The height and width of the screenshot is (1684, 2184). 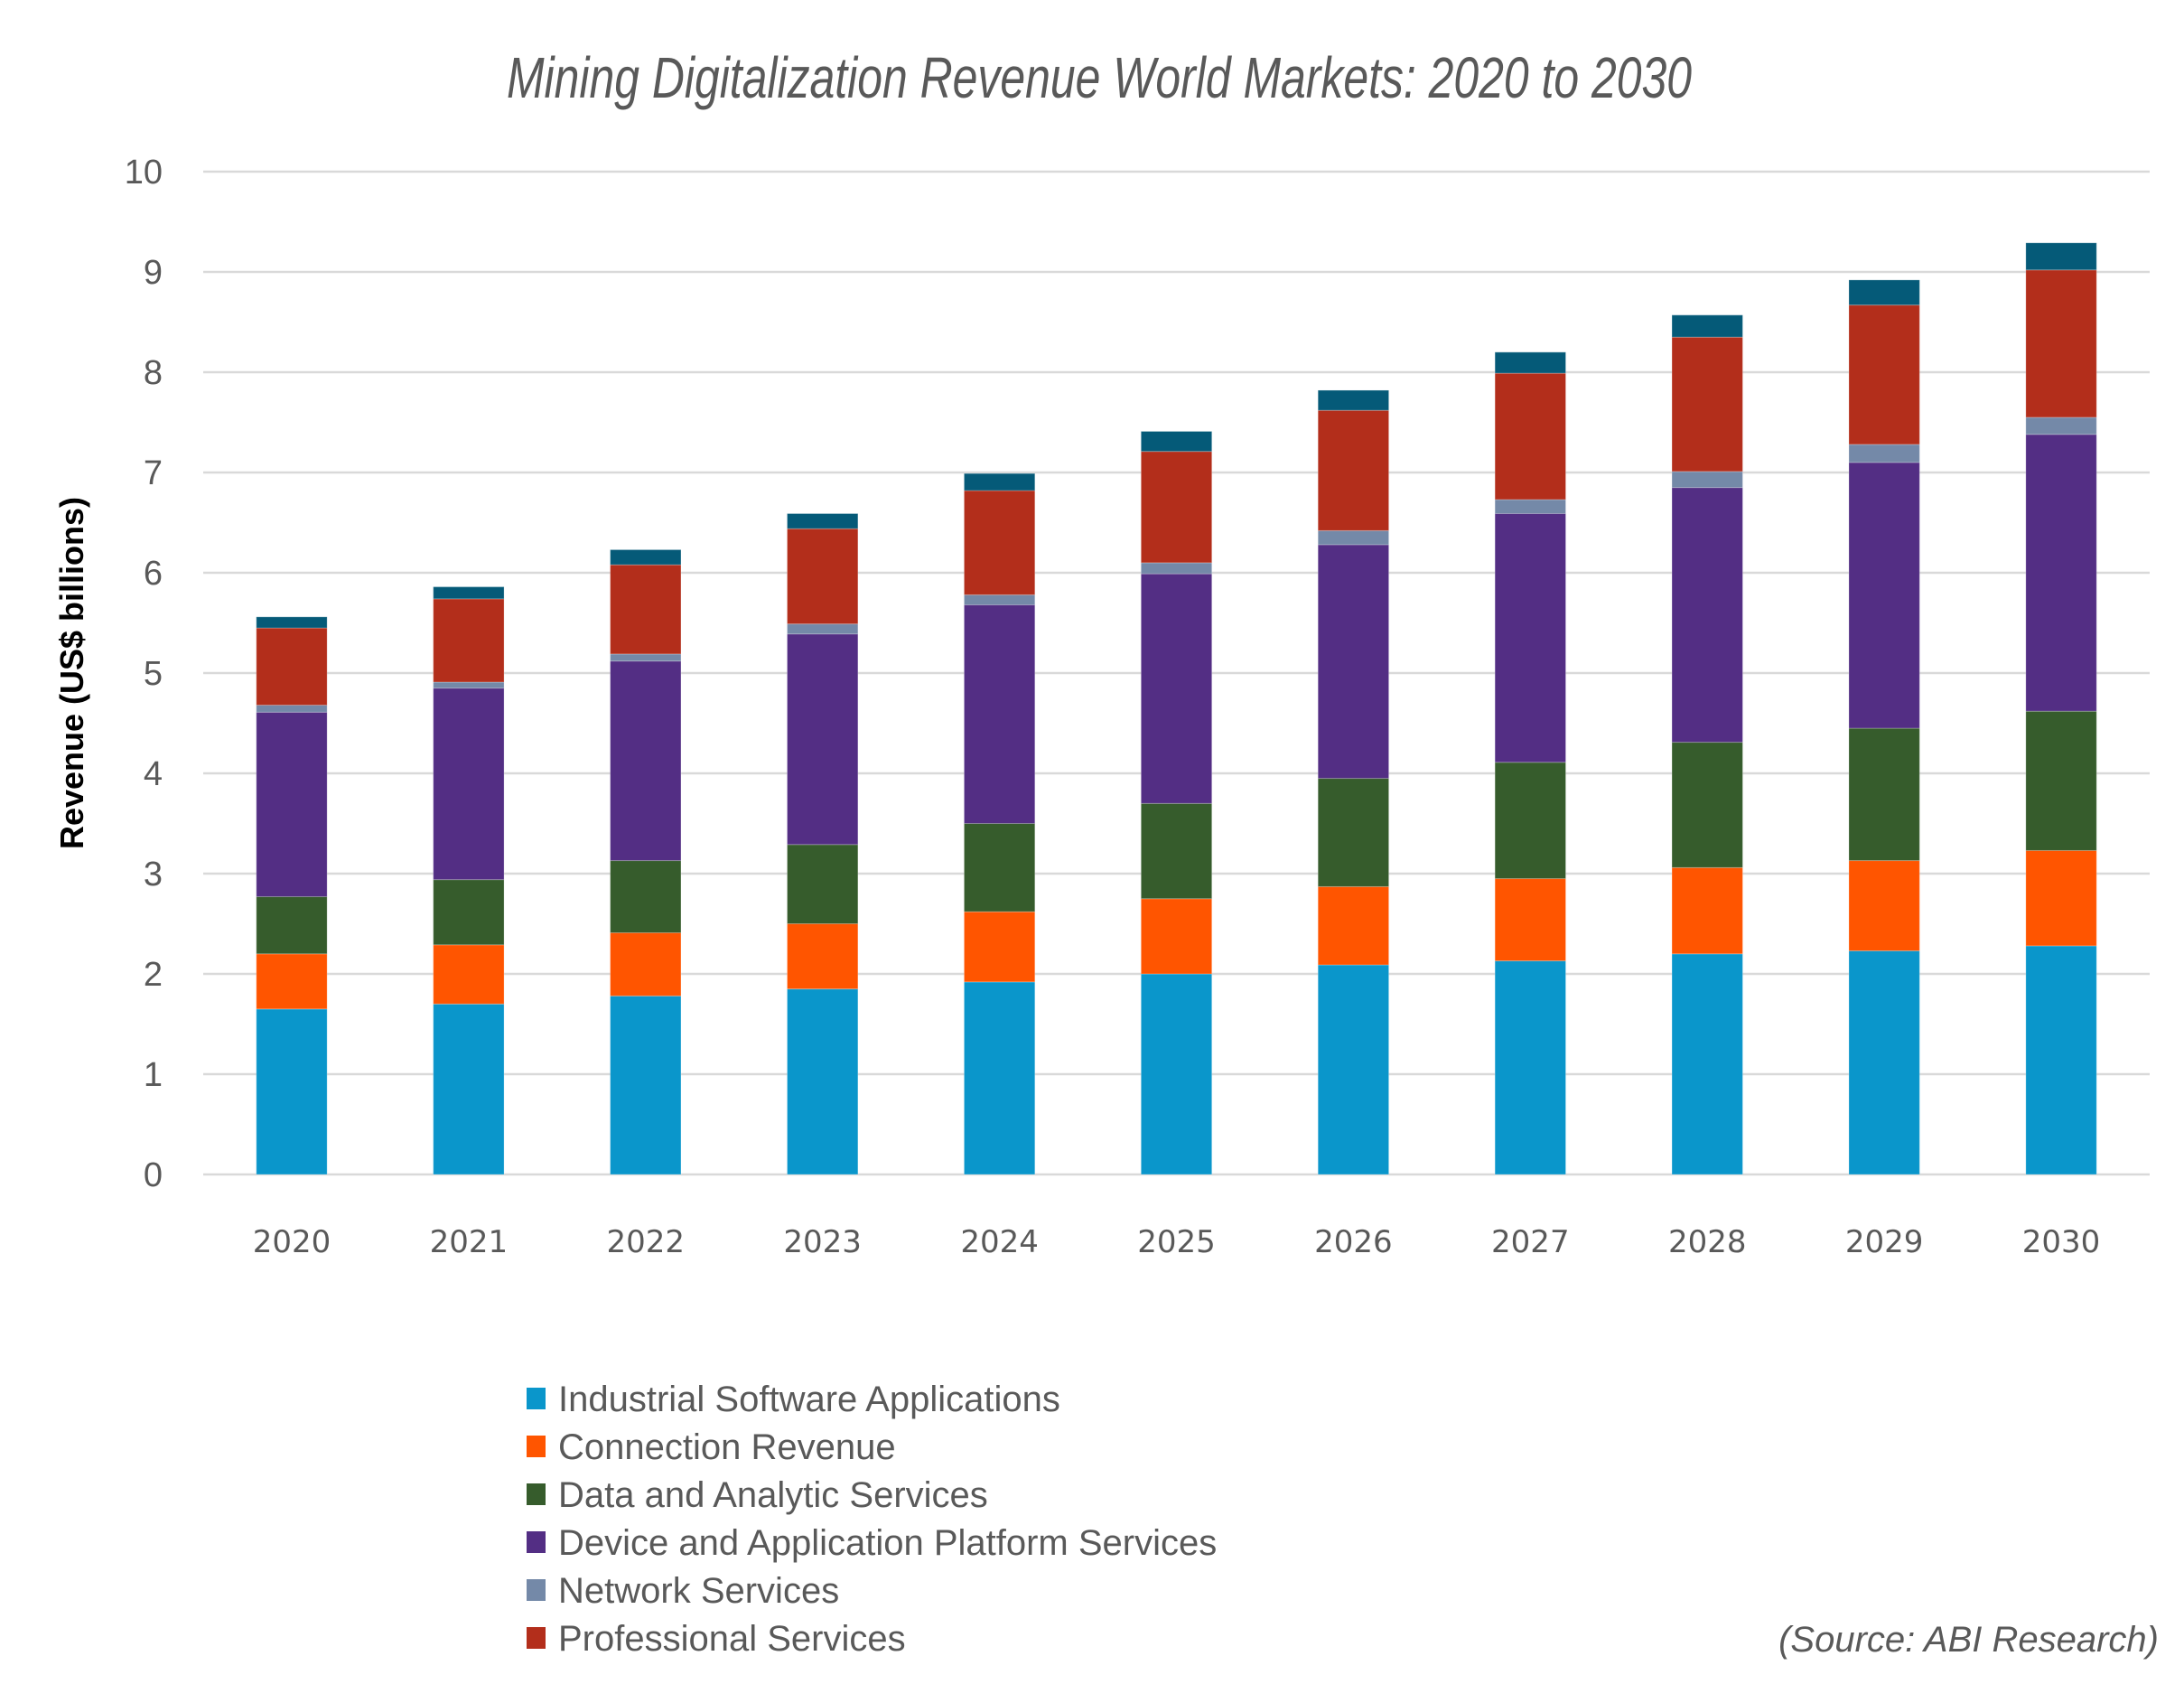 I want to click on x-tick-label: 2022, so click(x=646, y=1242).